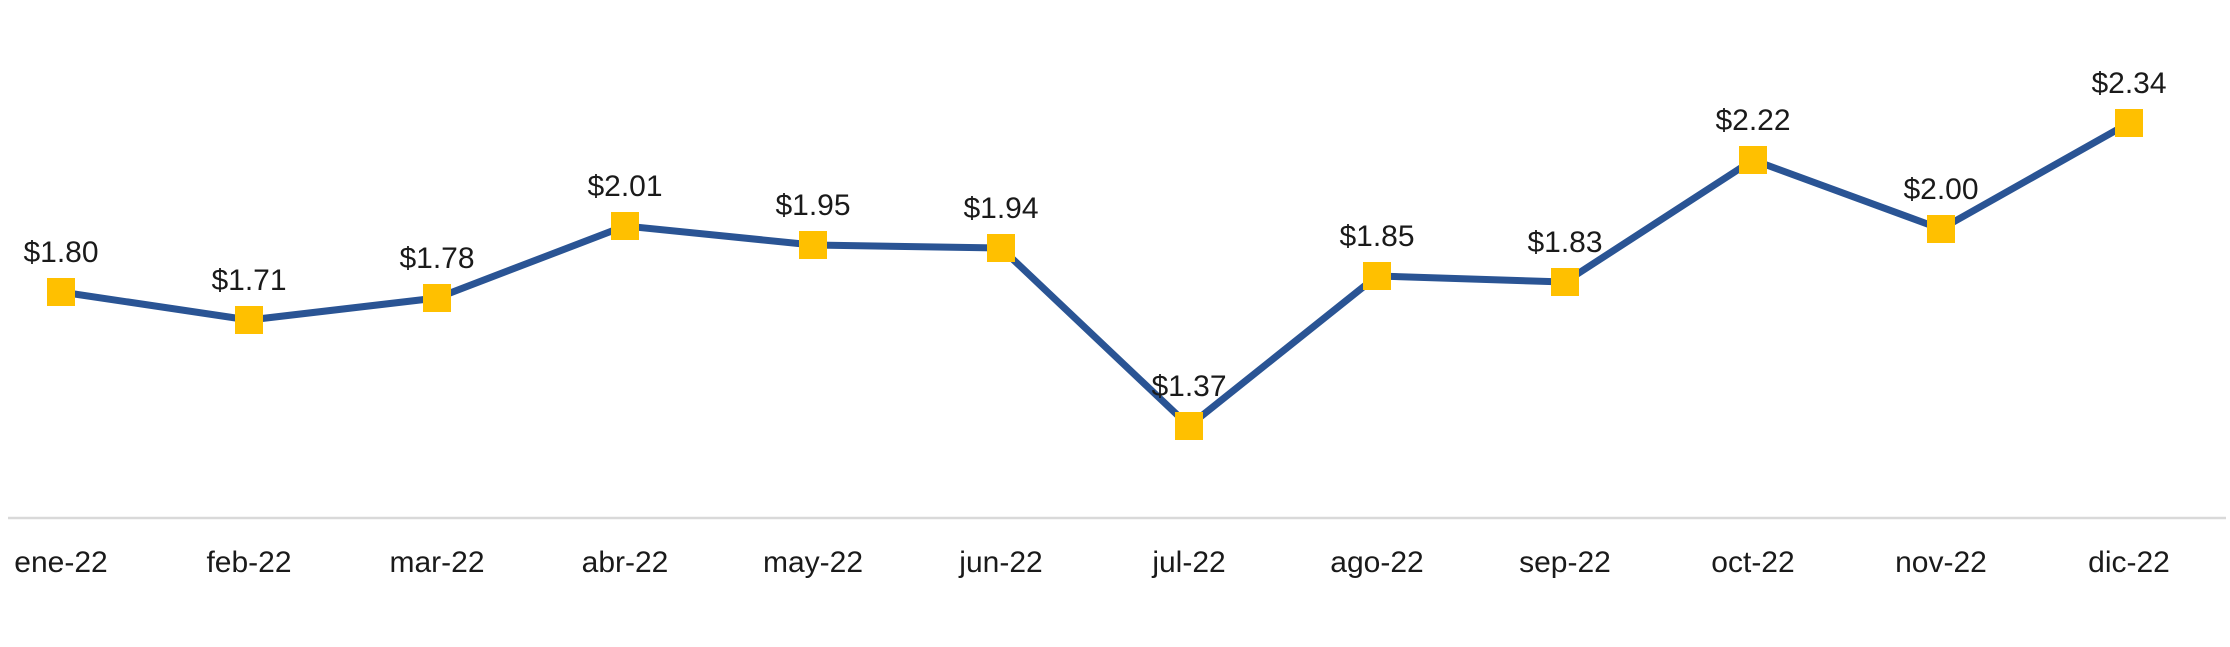  I want to click on x-axis-tick-label: nov-22, so click(1941, 562).